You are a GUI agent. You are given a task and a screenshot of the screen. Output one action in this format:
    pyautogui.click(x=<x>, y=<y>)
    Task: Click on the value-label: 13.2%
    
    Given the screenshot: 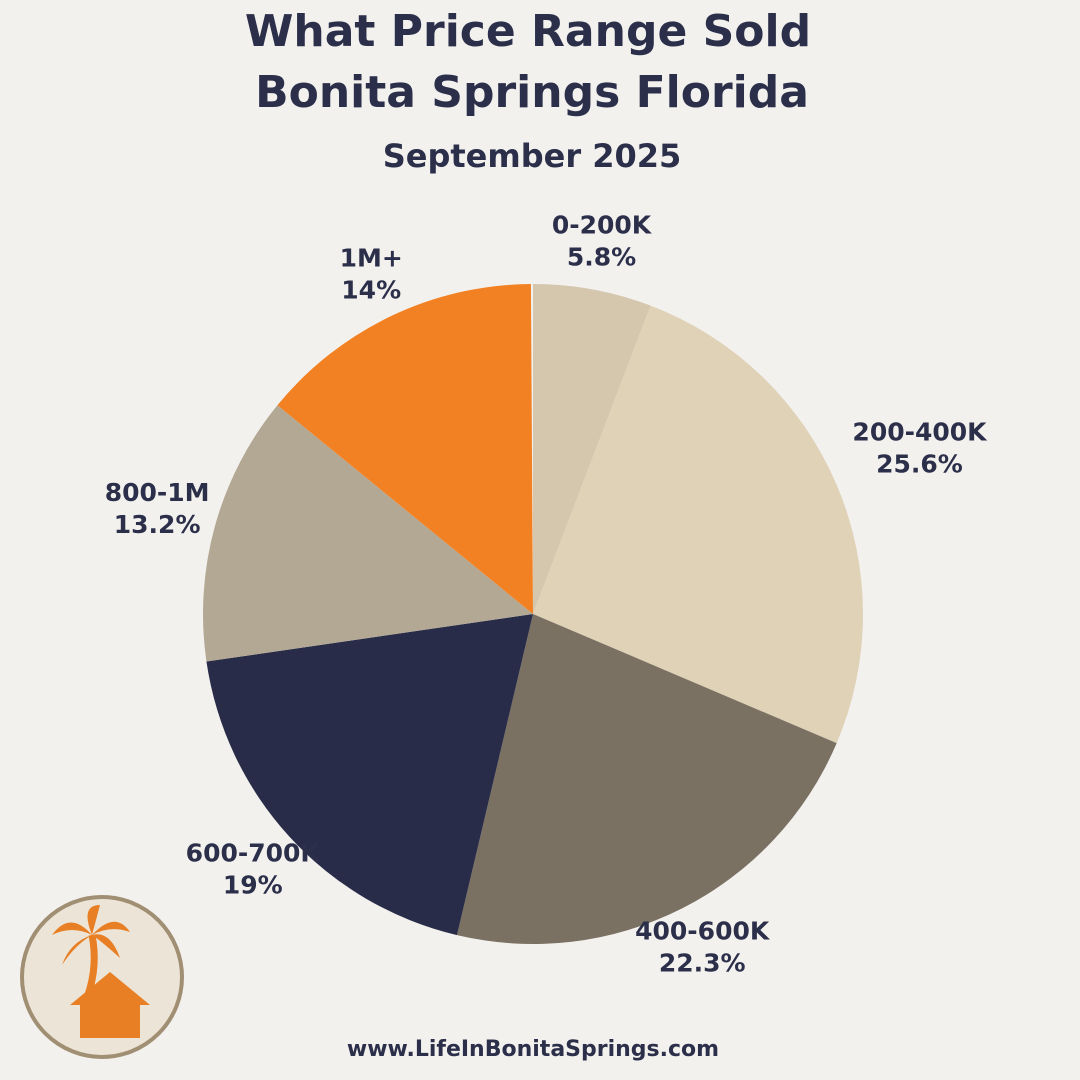 What is the action you would take?
    pyautogui.click(x=157, y=524)
    